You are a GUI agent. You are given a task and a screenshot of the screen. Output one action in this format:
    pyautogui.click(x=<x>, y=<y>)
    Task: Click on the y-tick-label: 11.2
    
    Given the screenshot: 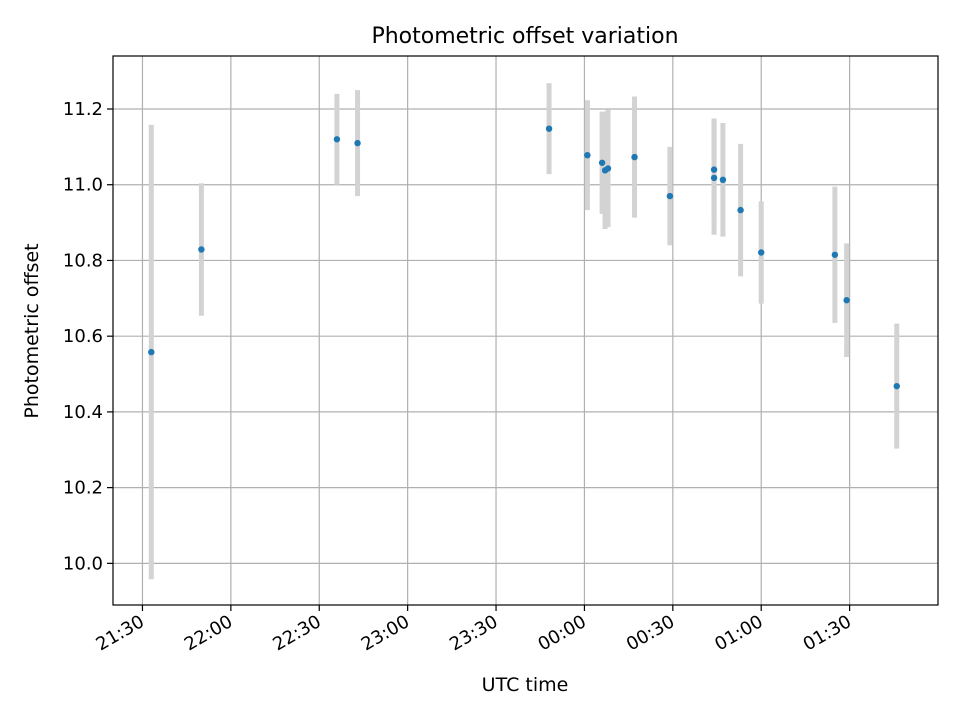 What is the action you would take?
    pyautogui.click(x=83, y=109)
    